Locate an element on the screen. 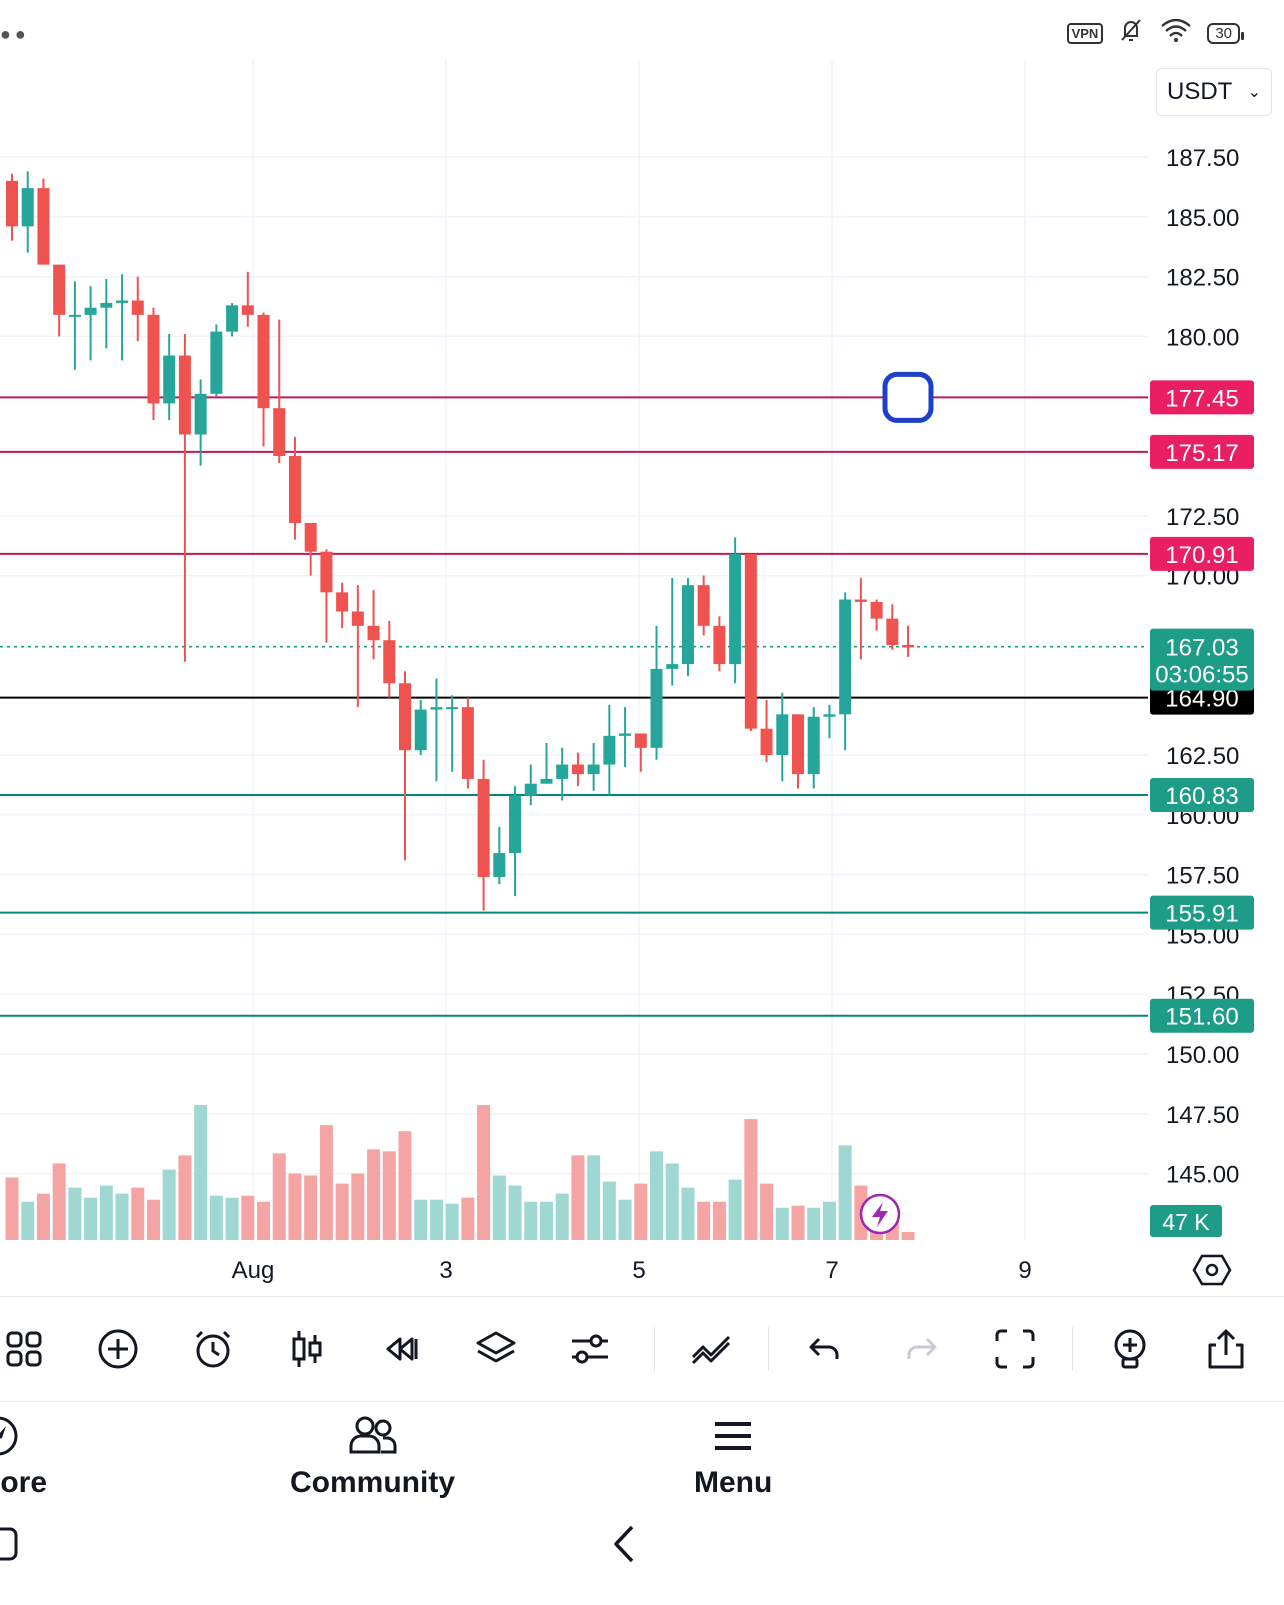 The width and height of the screenshot is (1284, 1605). volume-label-text: 47 K is located at coordinates (1186, 1222).